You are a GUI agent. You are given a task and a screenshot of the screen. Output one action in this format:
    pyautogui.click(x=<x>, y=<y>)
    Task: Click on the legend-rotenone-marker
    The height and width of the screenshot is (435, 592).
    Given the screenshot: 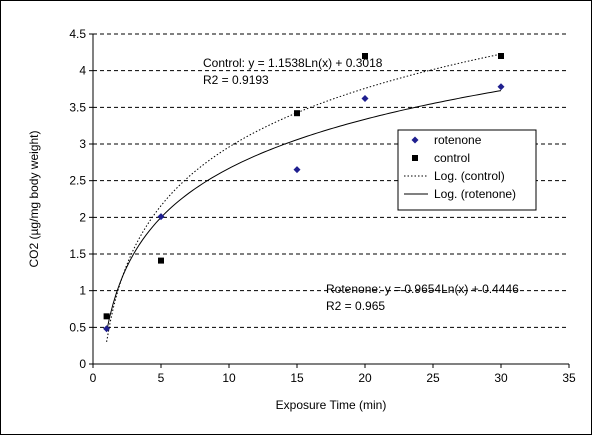 What is the action you would take?
    pyautogui.click(x=415, y=140)
    